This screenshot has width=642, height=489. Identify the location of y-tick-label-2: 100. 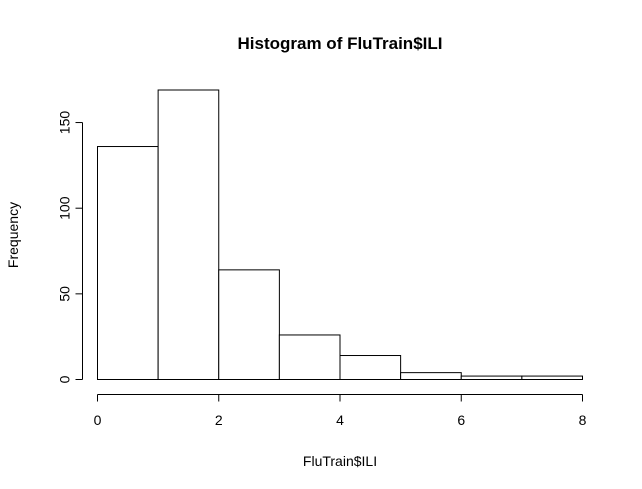
(65, 208).